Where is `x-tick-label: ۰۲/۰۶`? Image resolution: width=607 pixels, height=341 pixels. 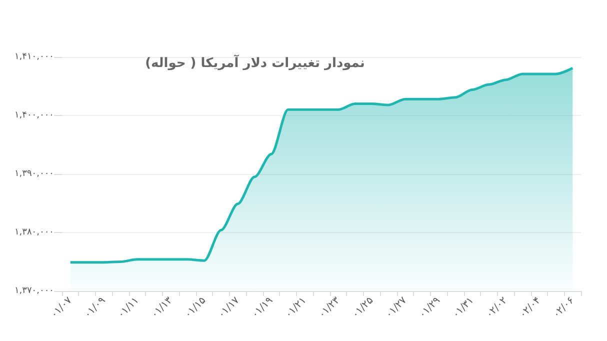 x-tick-label: ۰۲/۰۶ is located at coordinates (564, 307).